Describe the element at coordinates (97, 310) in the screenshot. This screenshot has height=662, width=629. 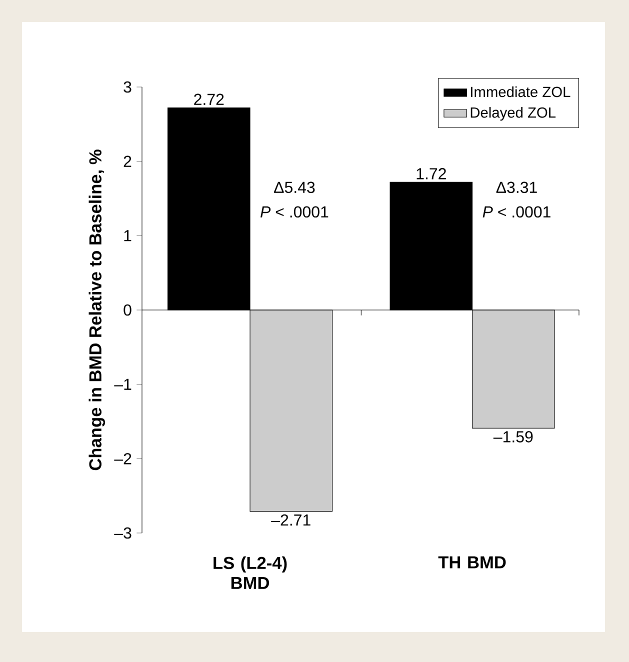
I see `y-axis-title: Change in BMD Relative to Baseline, %` at that location.